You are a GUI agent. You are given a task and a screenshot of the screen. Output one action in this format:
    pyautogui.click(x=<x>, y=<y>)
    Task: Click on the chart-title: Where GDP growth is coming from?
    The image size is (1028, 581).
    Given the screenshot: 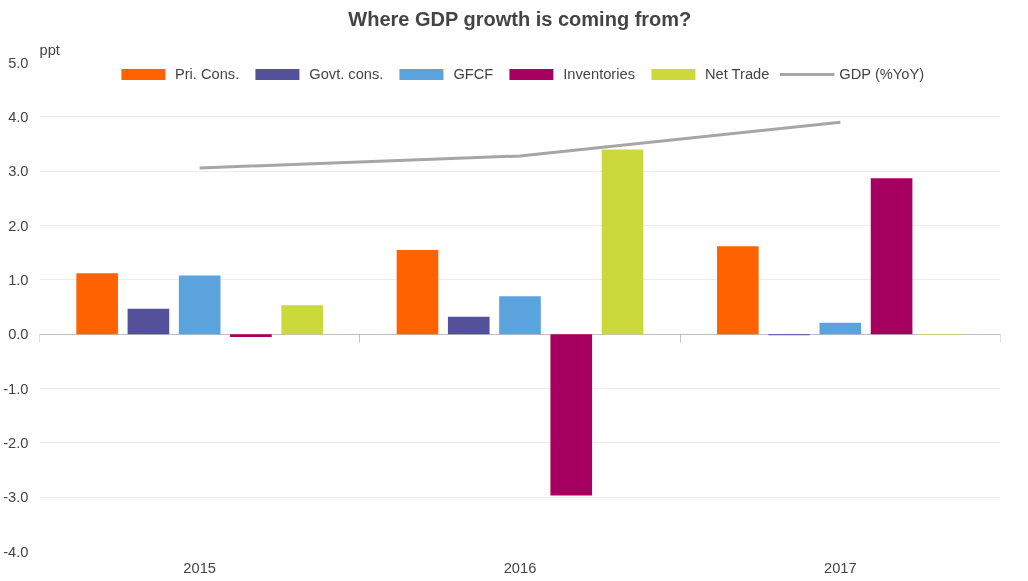 What is the action you would take?
    pyautogui.click(x=520, y=18)
    